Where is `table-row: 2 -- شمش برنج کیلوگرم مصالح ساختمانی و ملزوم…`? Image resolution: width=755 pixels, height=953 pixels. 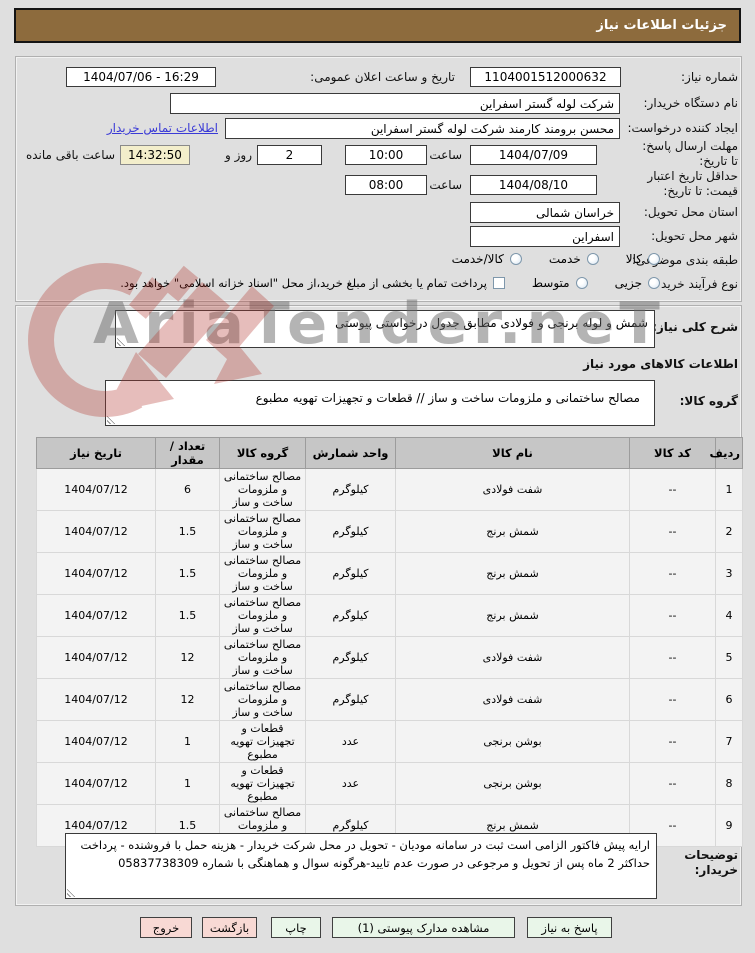
table-row: 2 -- شمش برنج کیلوگرم مصالح ساختمانی و ملزوم… is located at coordinates (389, 531).